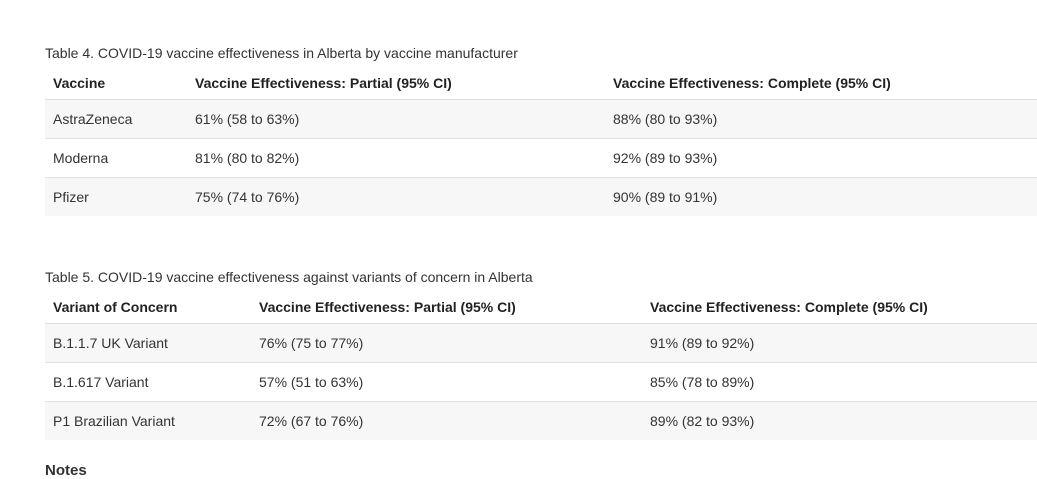 Image resolution: width=1037 pixels, height=479 pixels. Describe the element at coordinates (148, 382) in the screenshot. I see `table-cell: B.1.617 Variant` at that location.